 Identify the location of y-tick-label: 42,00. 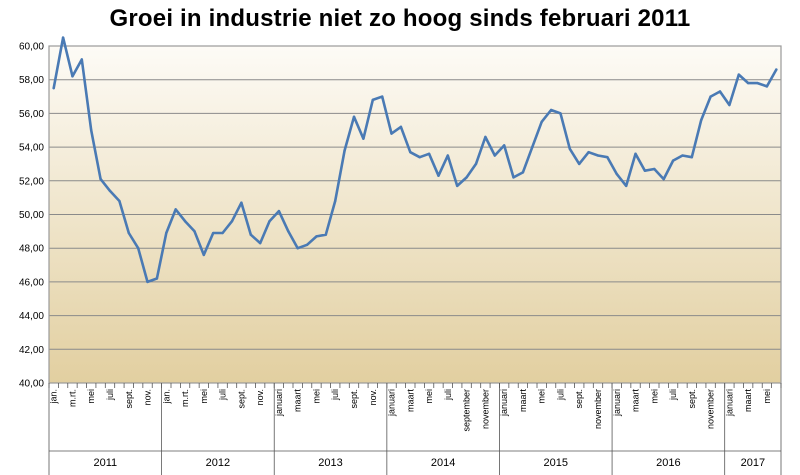
(31, 350).